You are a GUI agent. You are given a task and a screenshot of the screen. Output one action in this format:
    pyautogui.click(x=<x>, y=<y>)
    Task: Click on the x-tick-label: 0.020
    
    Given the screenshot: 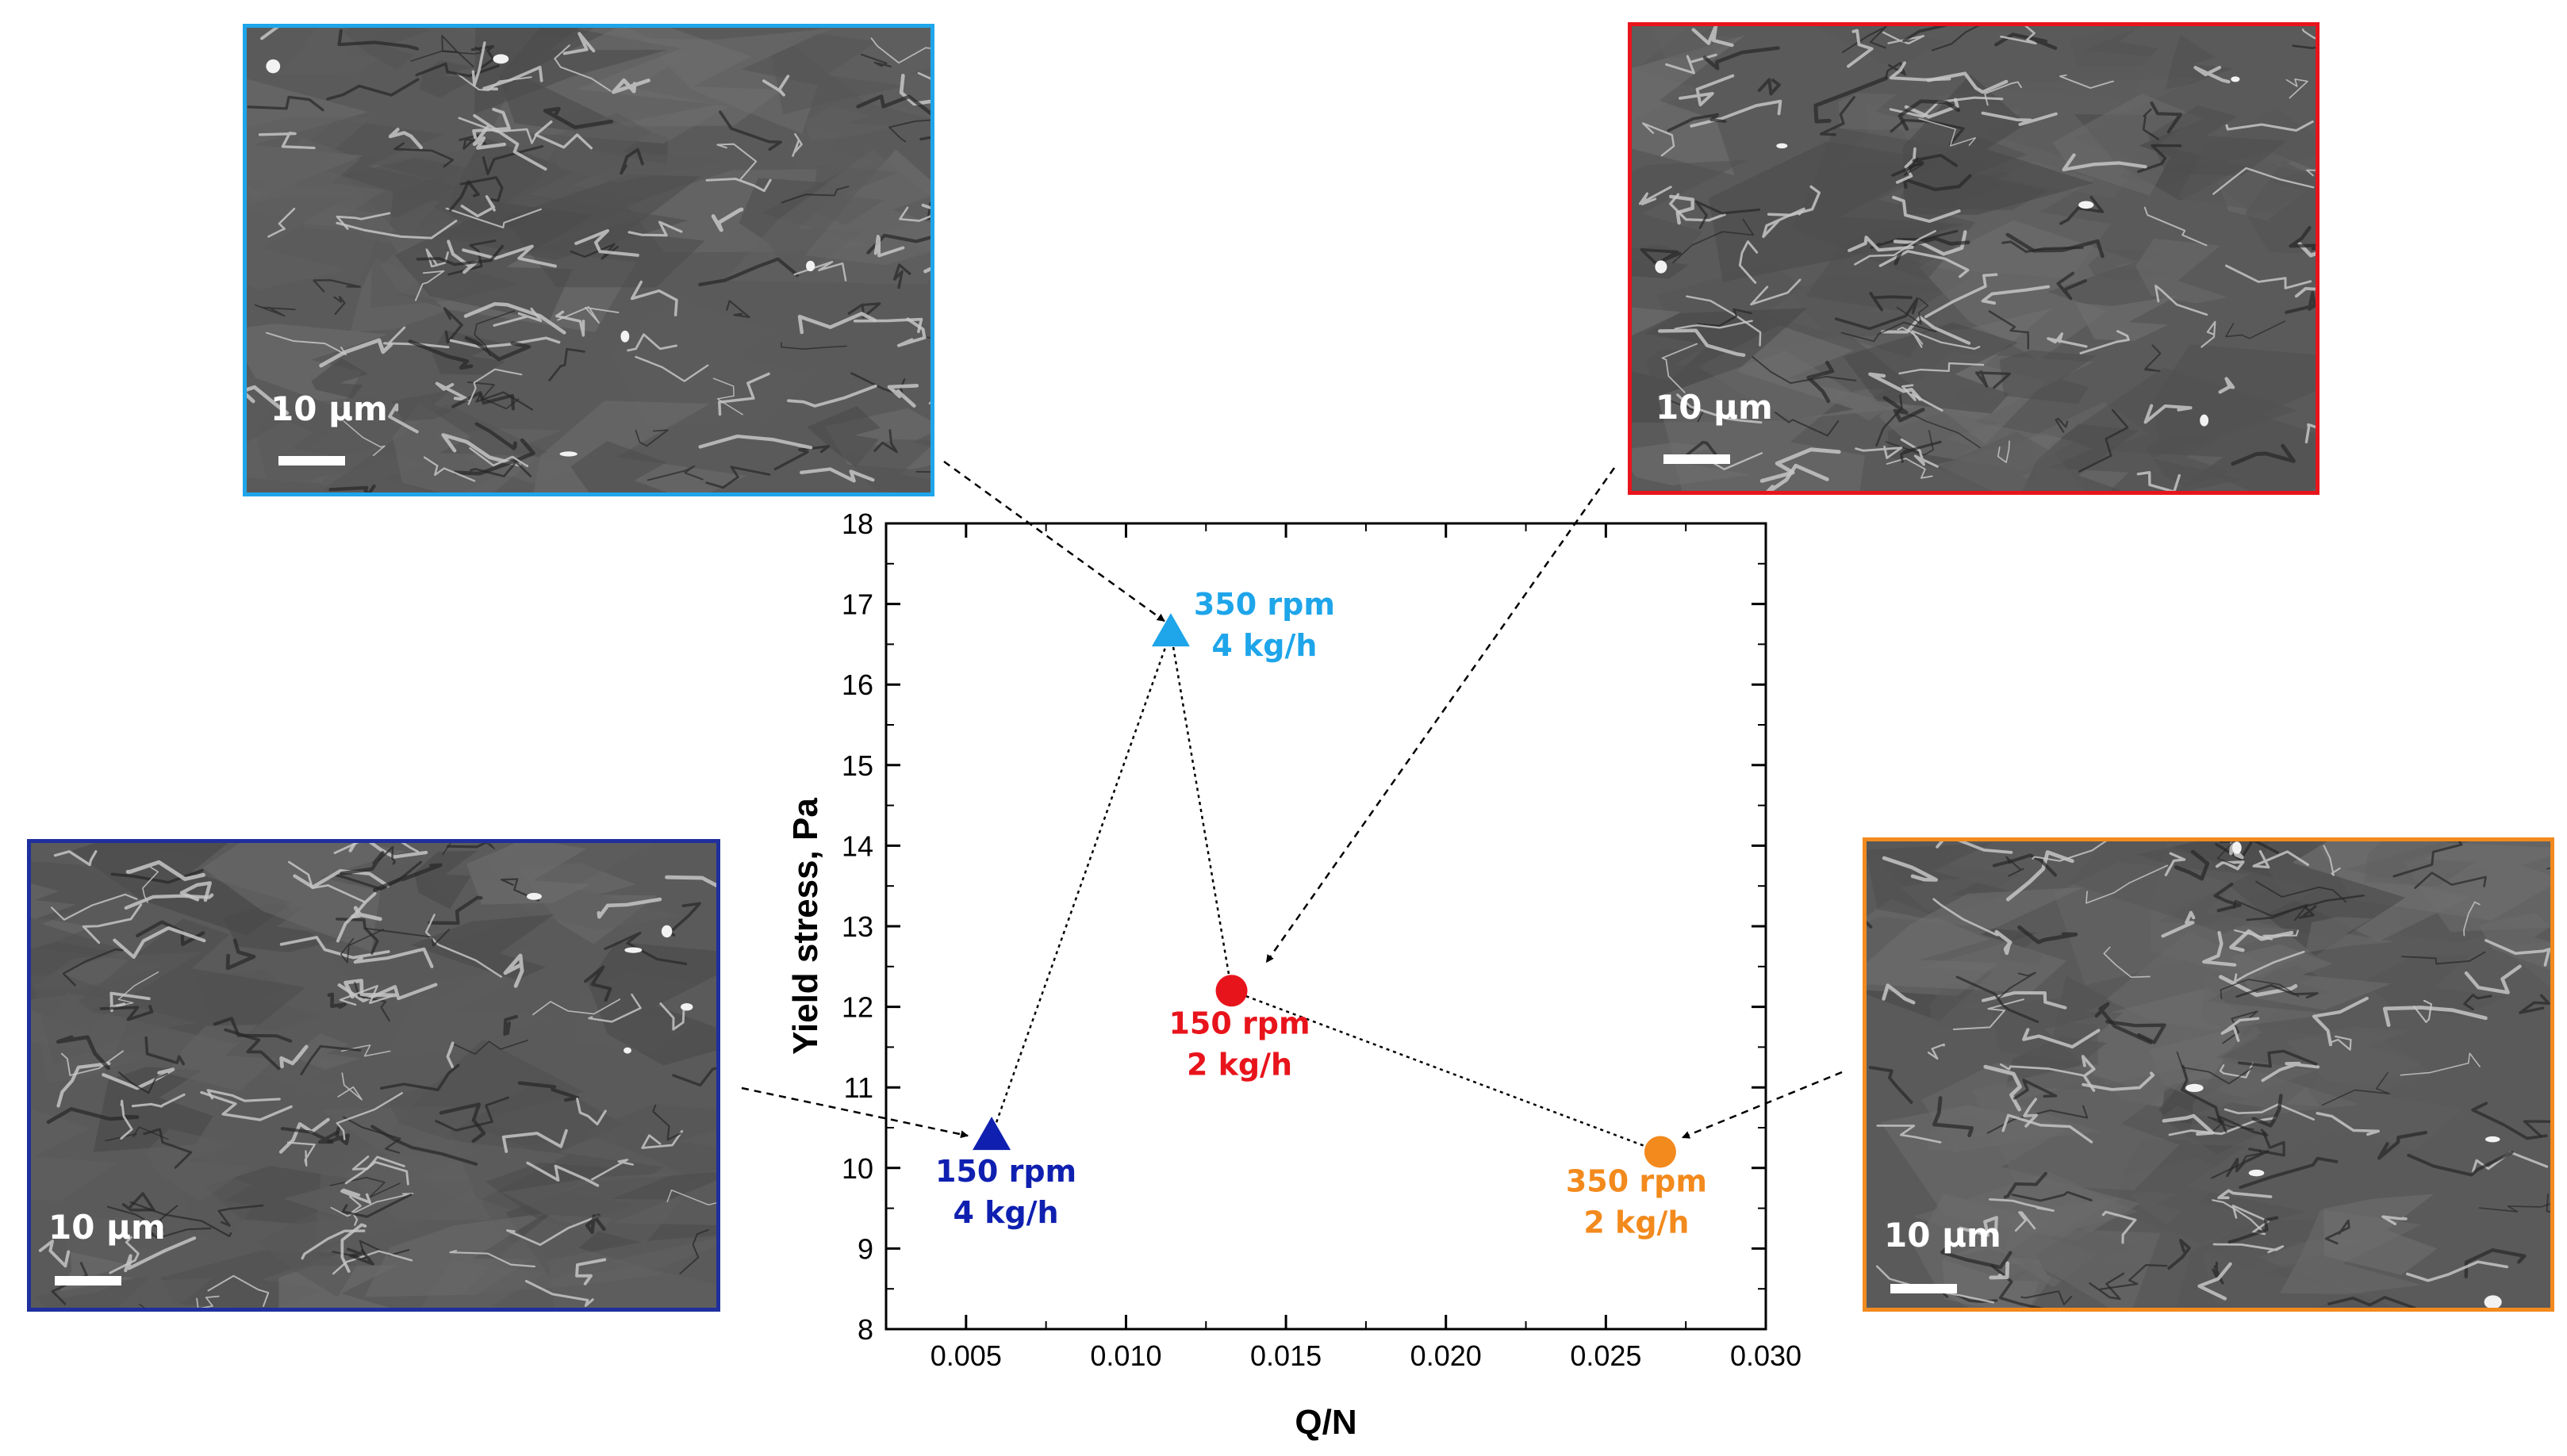 What is the action you would take?
    pyautogui.click(x=1446, y=1355)
    